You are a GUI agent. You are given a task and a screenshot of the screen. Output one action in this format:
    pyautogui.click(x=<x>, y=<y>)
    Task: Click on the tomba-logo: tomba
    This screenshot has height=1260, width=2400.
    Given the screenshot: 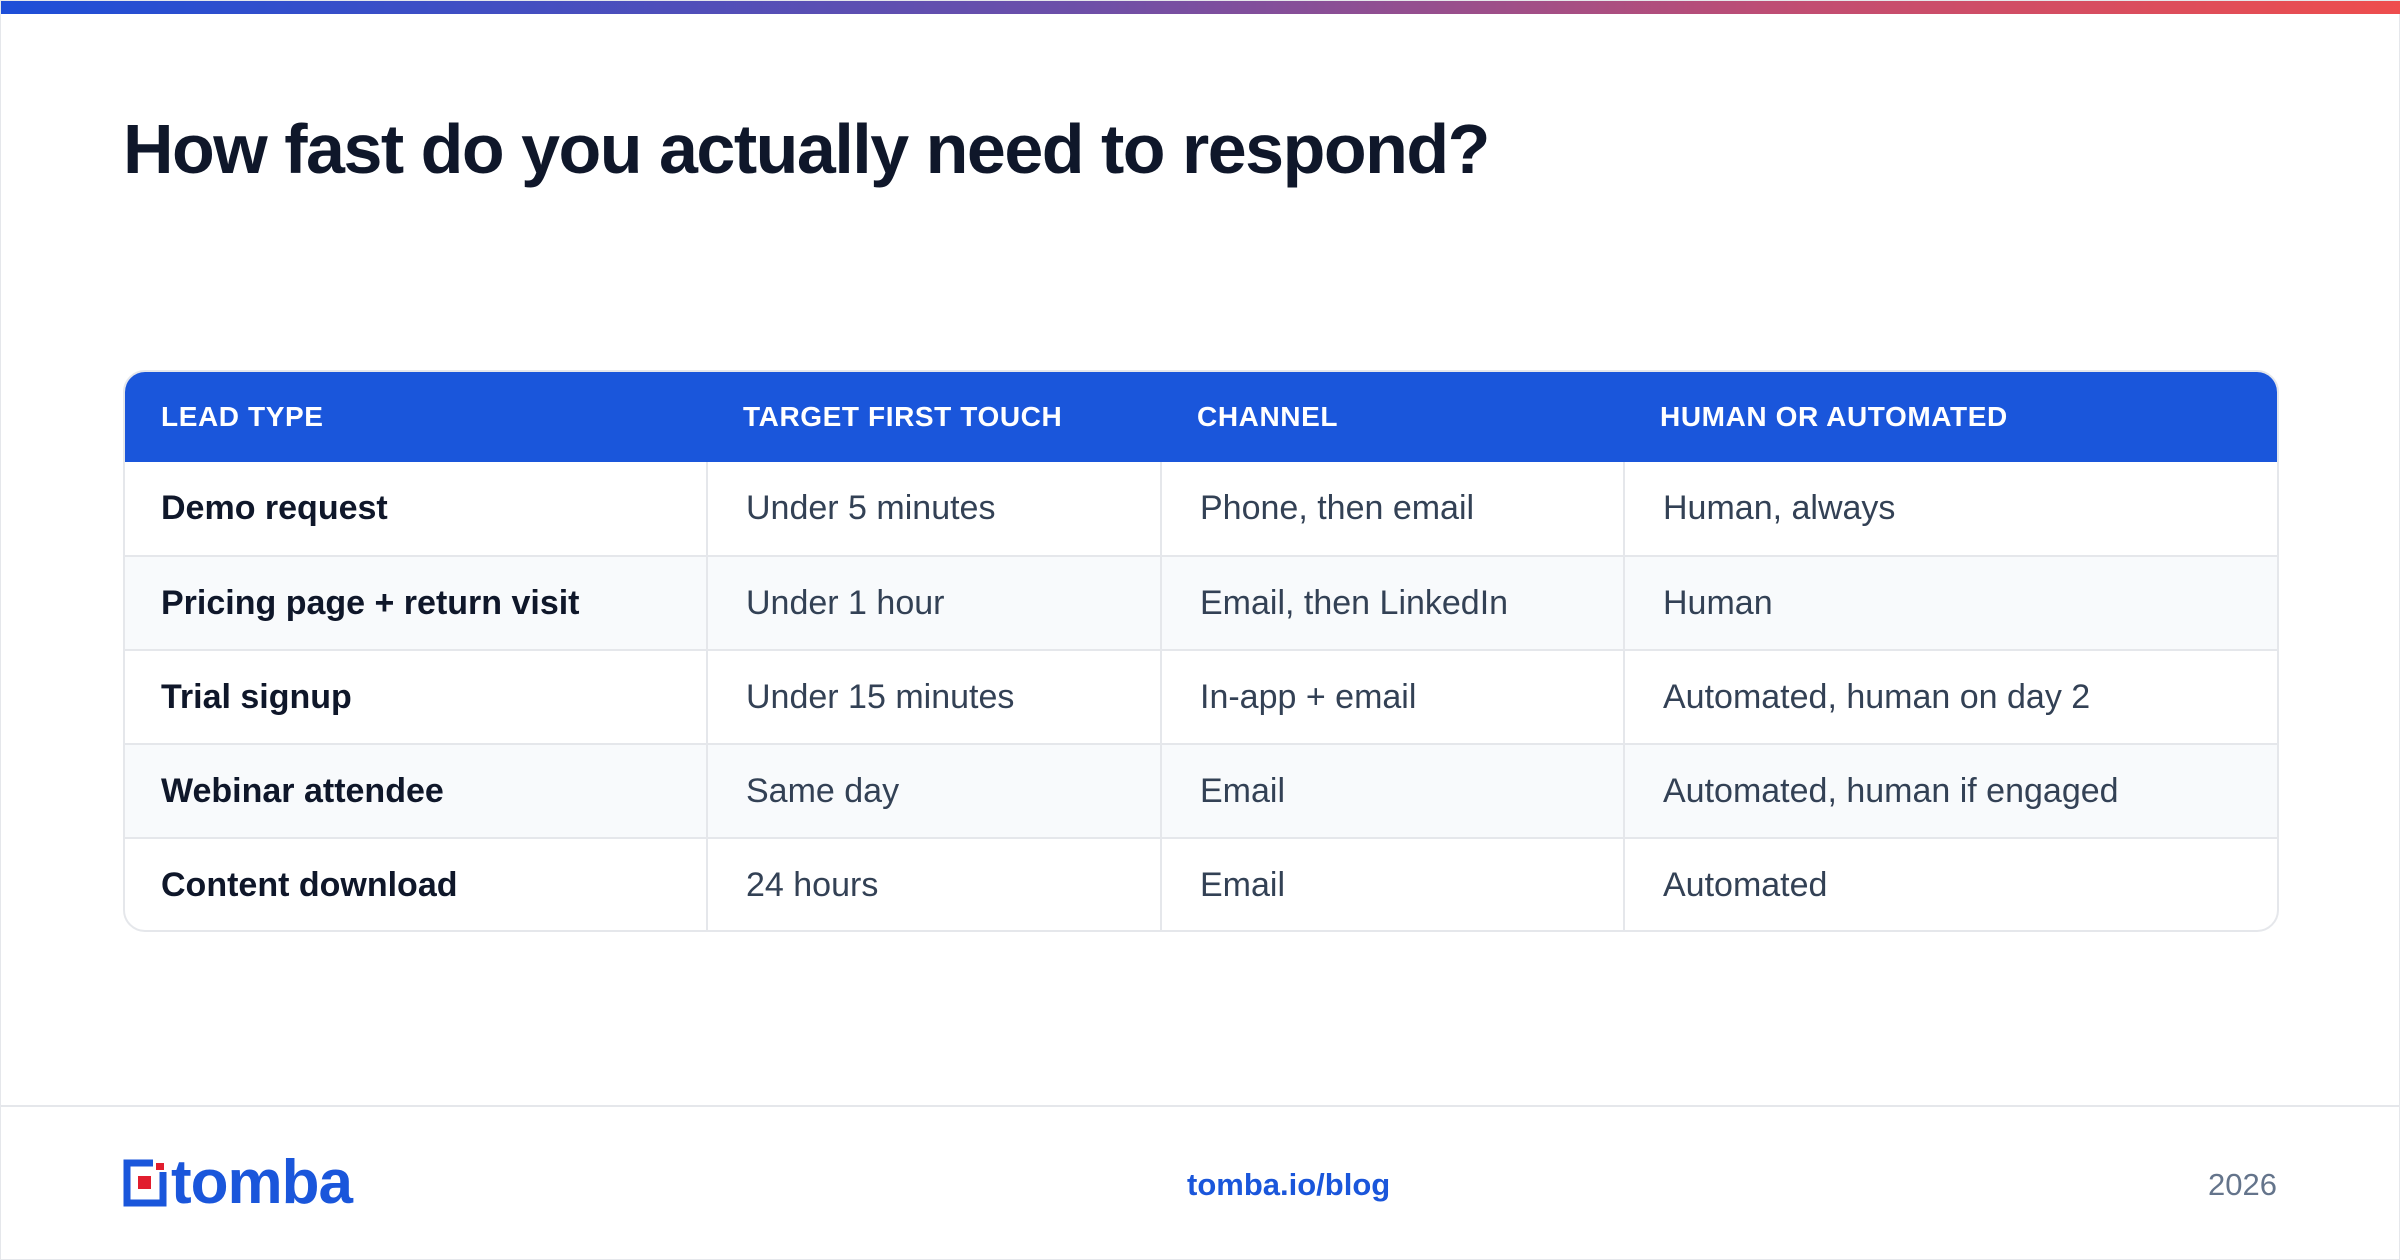 What is the action you would take?
    pyautogui.click(x=238, y=1182)
    